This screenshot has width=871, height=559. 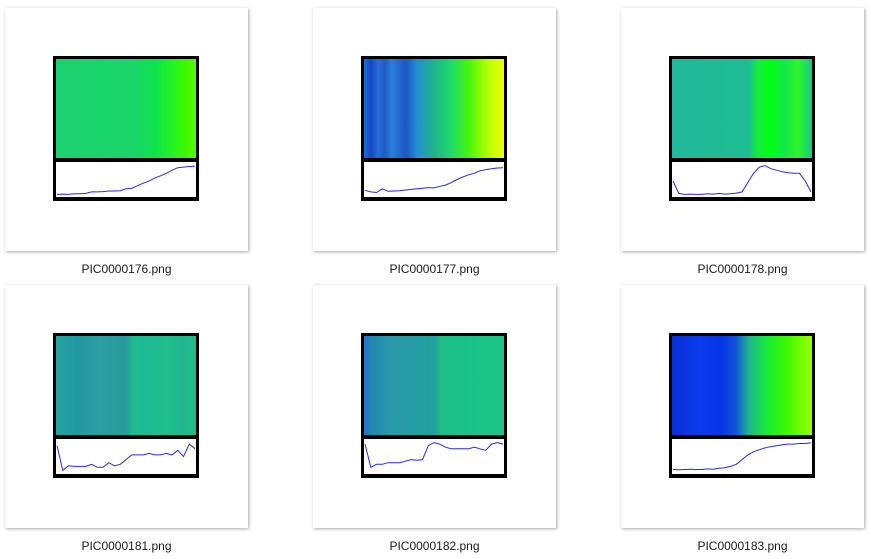 What do you see at coordinates (434, 546) in the screenshot?
I see `file-name-label: PIC0000182.png` at bounding box center [434, 546].